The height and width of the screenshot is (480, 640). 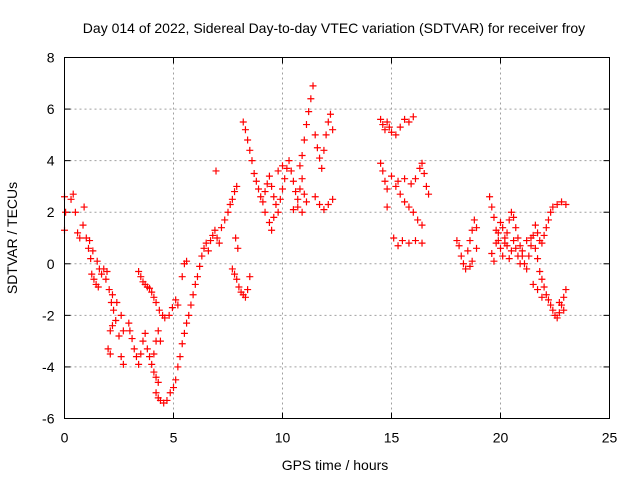 What do you see at coordinates (51, 161) in the screenshot?
I see `y-tick-label: 4` at bounding box center [51, 161].